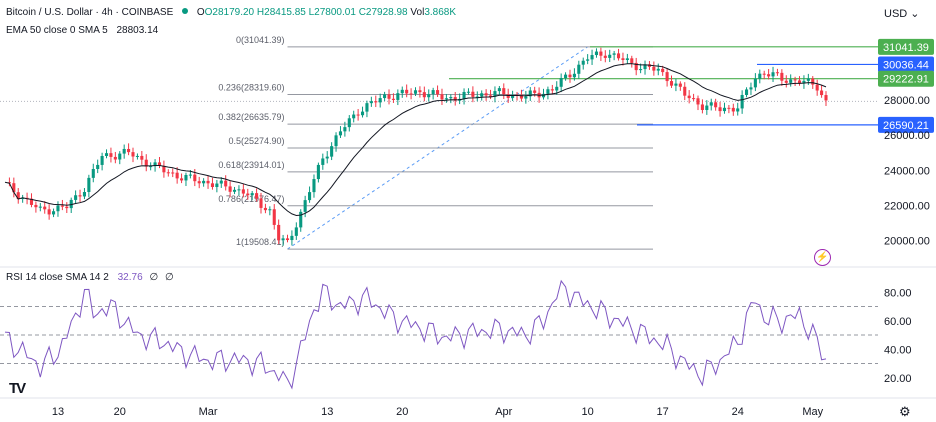 The image size is (936, 422). I want to click on currency-label: USD, so click(896, 14).